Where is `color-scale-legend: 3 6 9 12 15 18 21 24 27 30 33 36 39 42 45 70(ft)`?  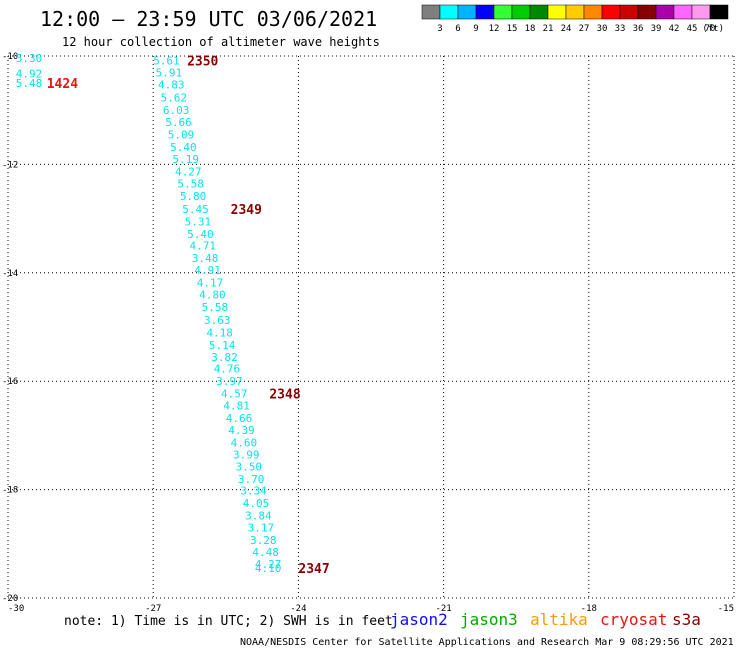
color-scale-legend: 3 6 9 12 15 18 21 24 27 30 33 36 39 42 45 70(ft) is located at coordinates (575, 19).